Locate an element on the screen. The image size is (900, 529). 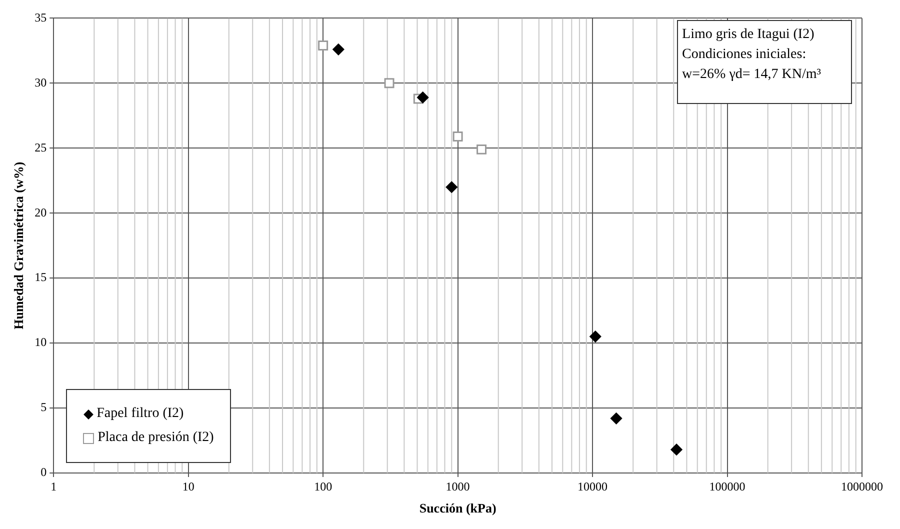
x-tick-label: 1 is located at coordinates (53, 486).